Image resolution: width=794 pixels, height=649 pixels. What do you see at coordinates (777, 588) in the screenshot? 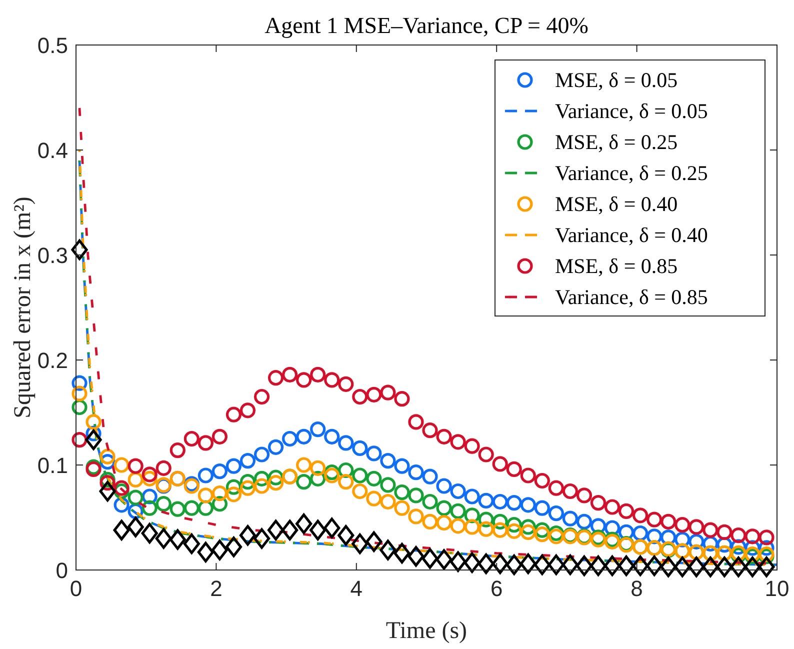
I see `x-tick-label: 10` at bounding box center [777, 588].